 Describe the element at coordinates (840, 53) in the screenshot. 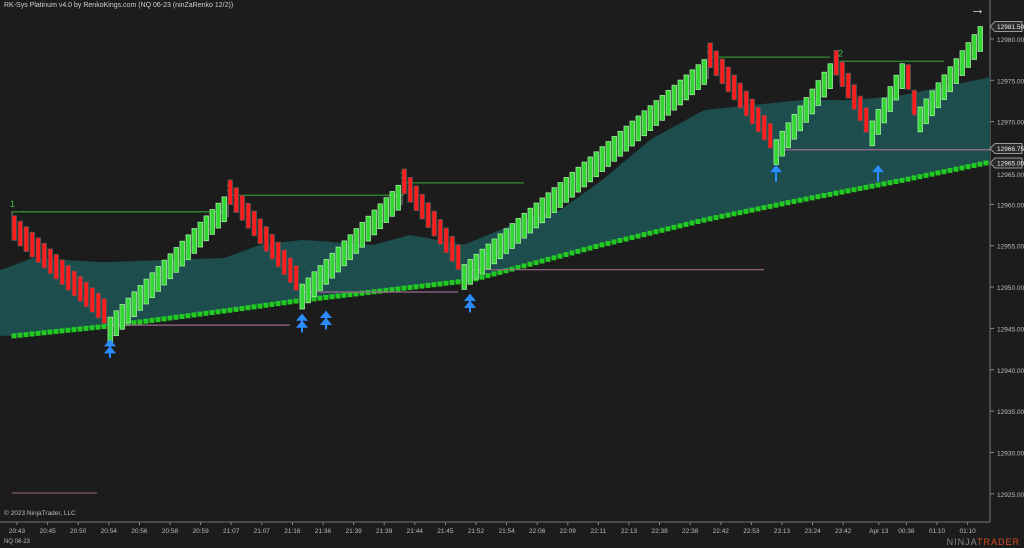

I see `swing-high-label: 2` at that location.